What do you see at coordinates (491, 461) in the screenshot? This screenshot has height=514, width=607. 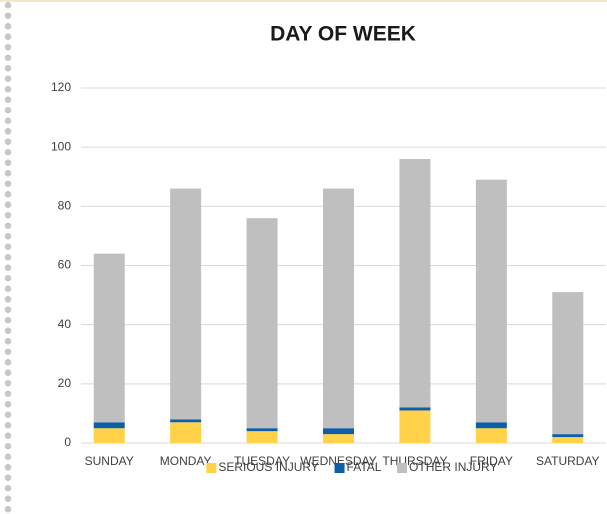 I see `x-tick-label: FRIDAY` at bounding box center [491, 461].